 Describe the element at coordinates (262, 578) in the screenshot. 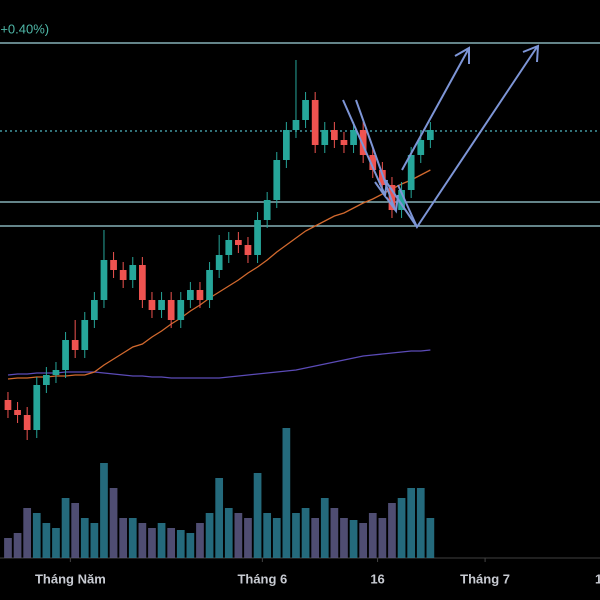

I see `x-tick-label: Tháng 6` at that location.